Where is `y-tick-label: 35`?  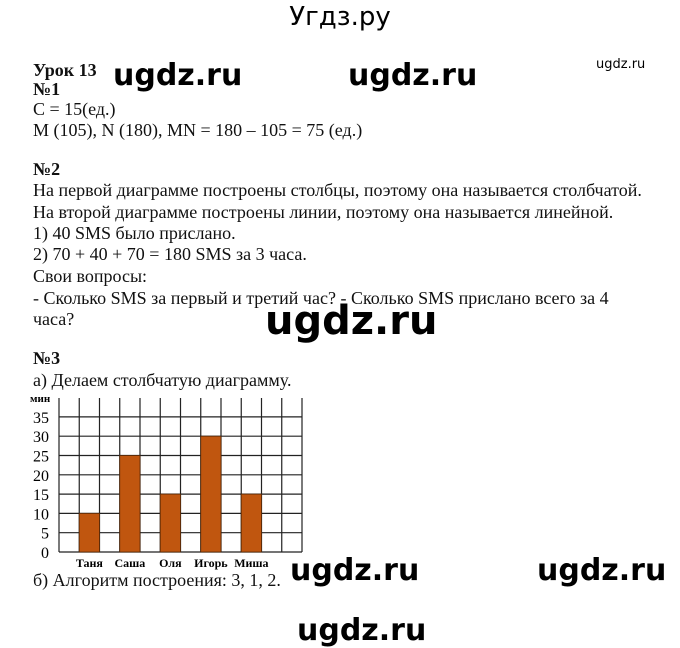
y-tick-label: 35 is located at coordinates (41, 418).